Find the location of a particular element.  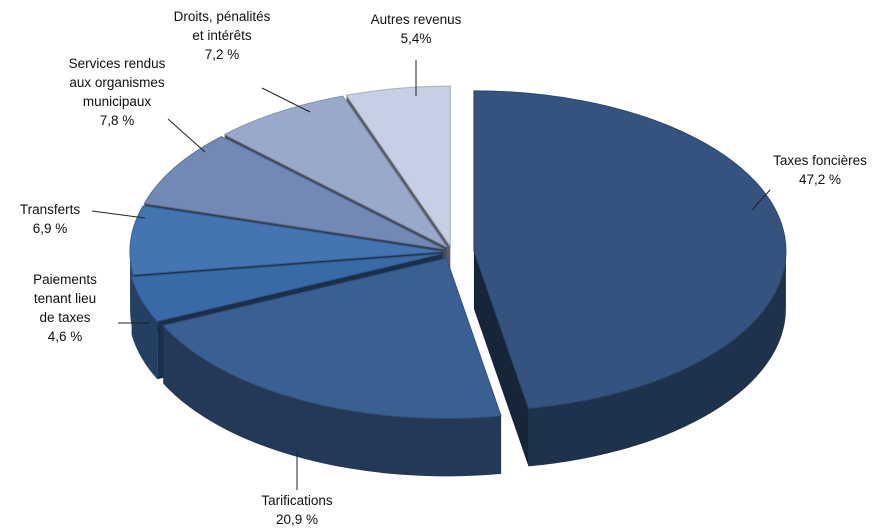

label-value-tarifications: 20,9 % is located at coordinates (297, 519).